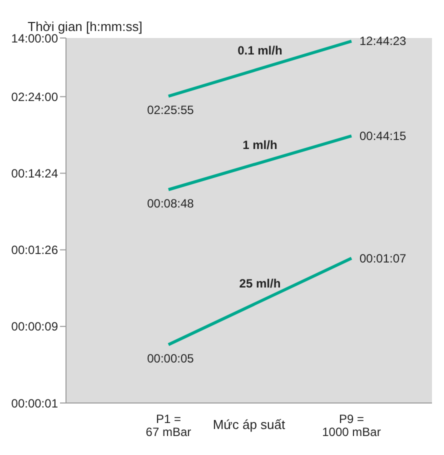  Describe the element at coordinates (85, 26) in the screenshot. I see `y-axis-title: Thời gian [h:mm:ss]` at that location.